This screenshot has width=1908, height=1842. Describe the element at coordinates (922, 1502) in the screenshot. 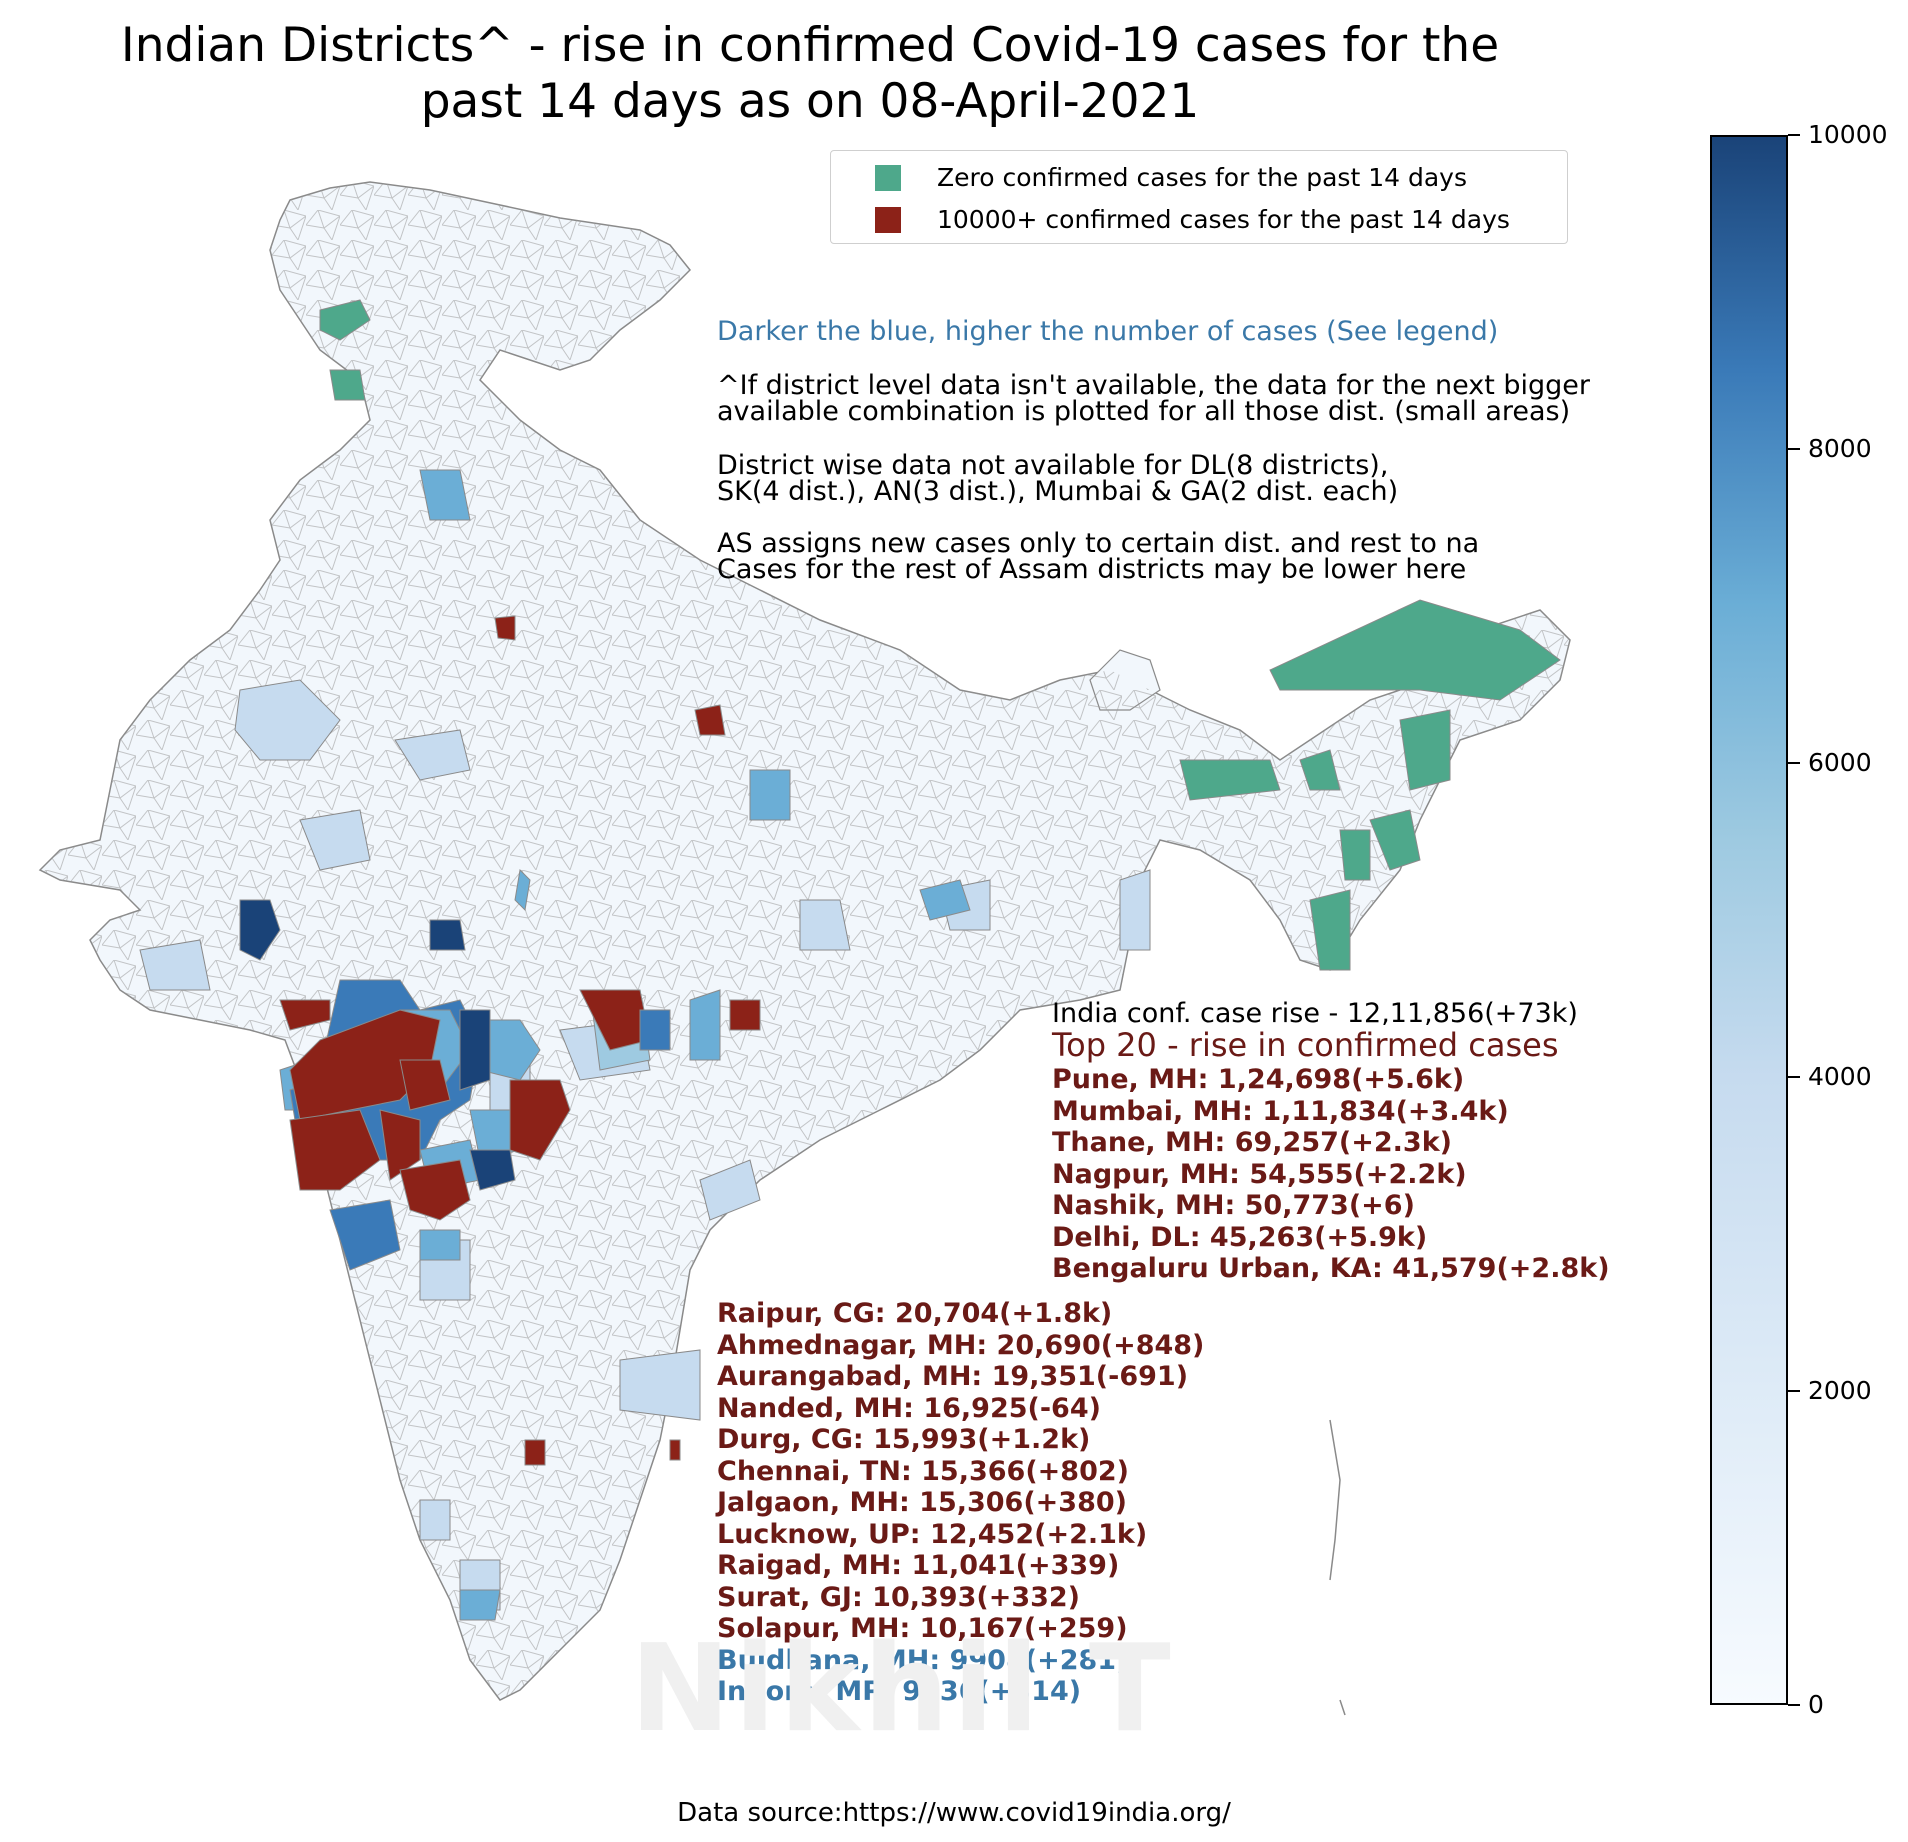

I see `top-item-14: Jalgaon, MH: 15,306(+380)` at that location.